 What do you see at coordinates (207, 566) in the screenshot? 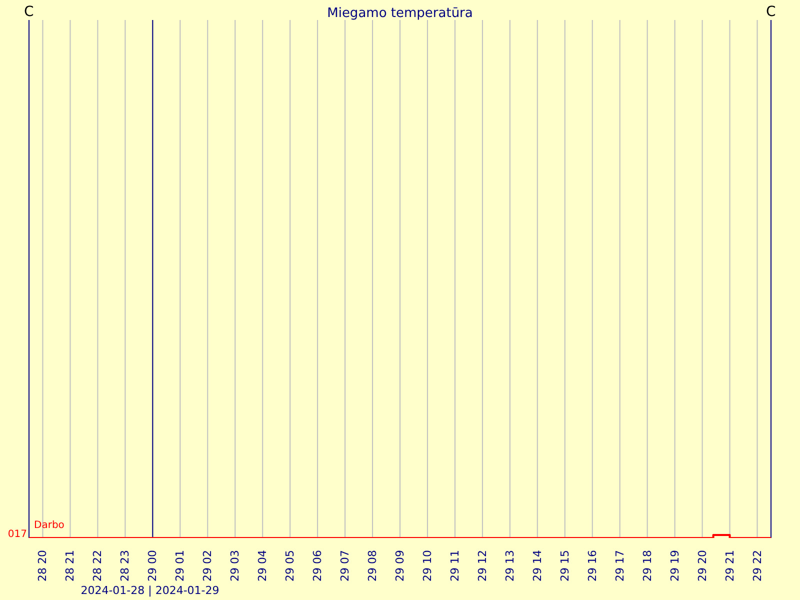
I see `x-tick-label: 29 02` at bounding box center [207, 566].